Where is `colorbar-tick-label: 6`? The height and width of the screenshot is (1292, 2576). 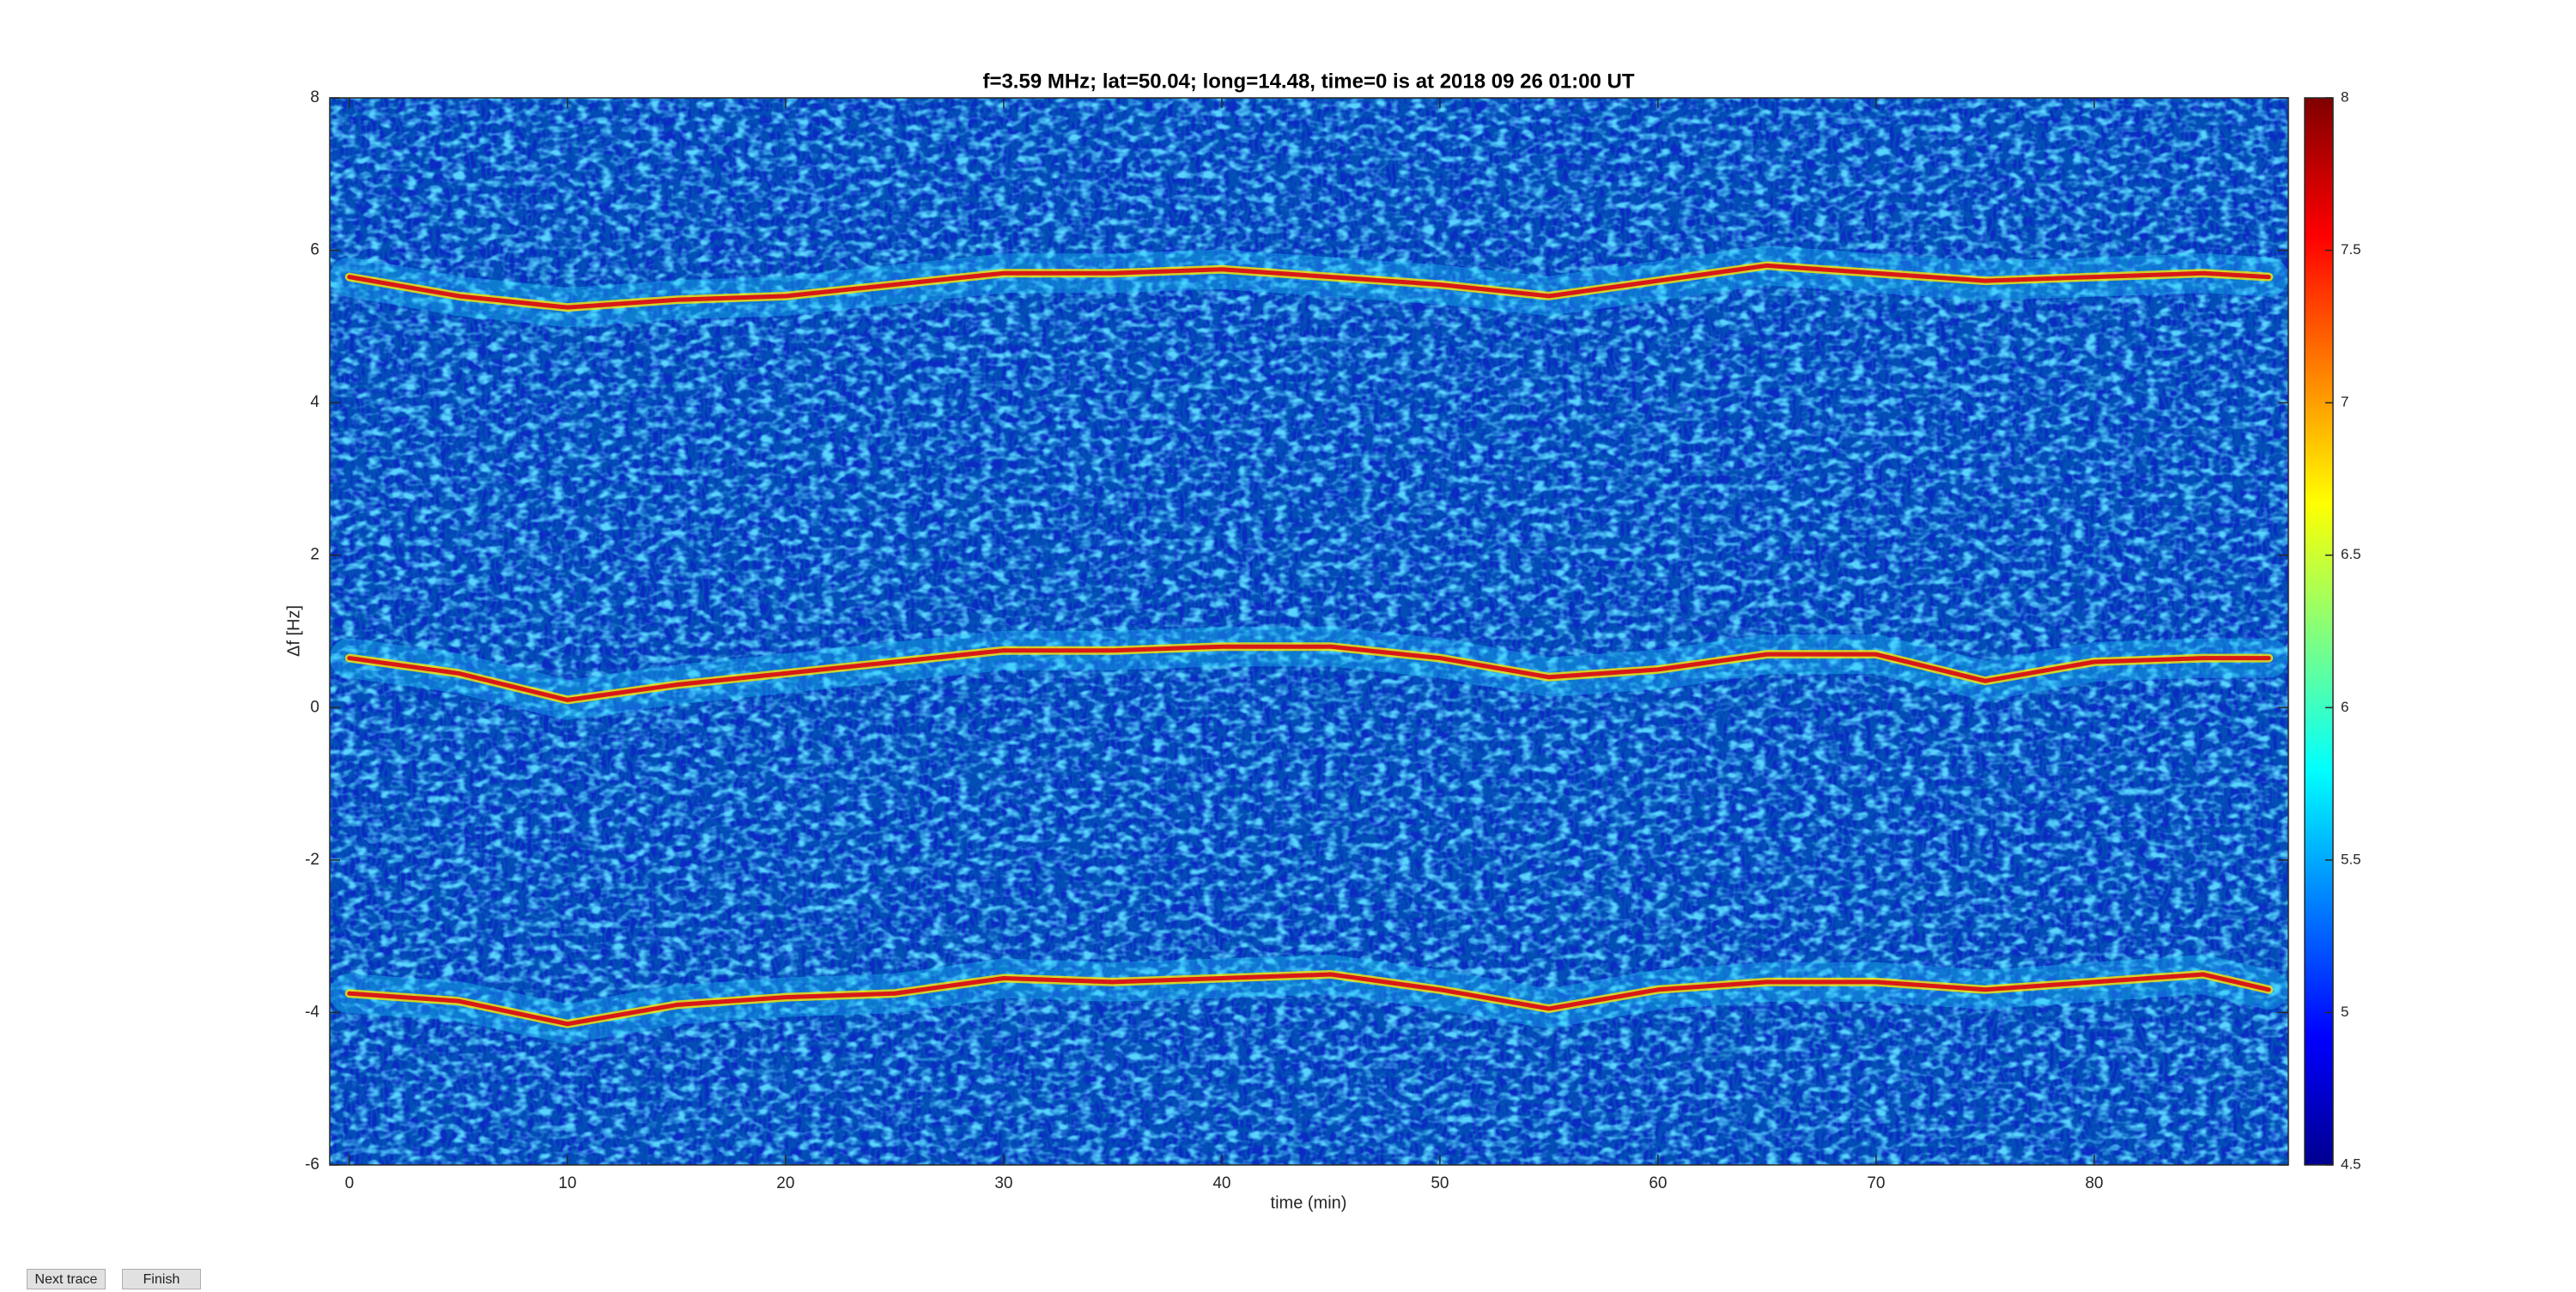
colorbar-tick-label: 6 is located at coordinates (2345, 707).